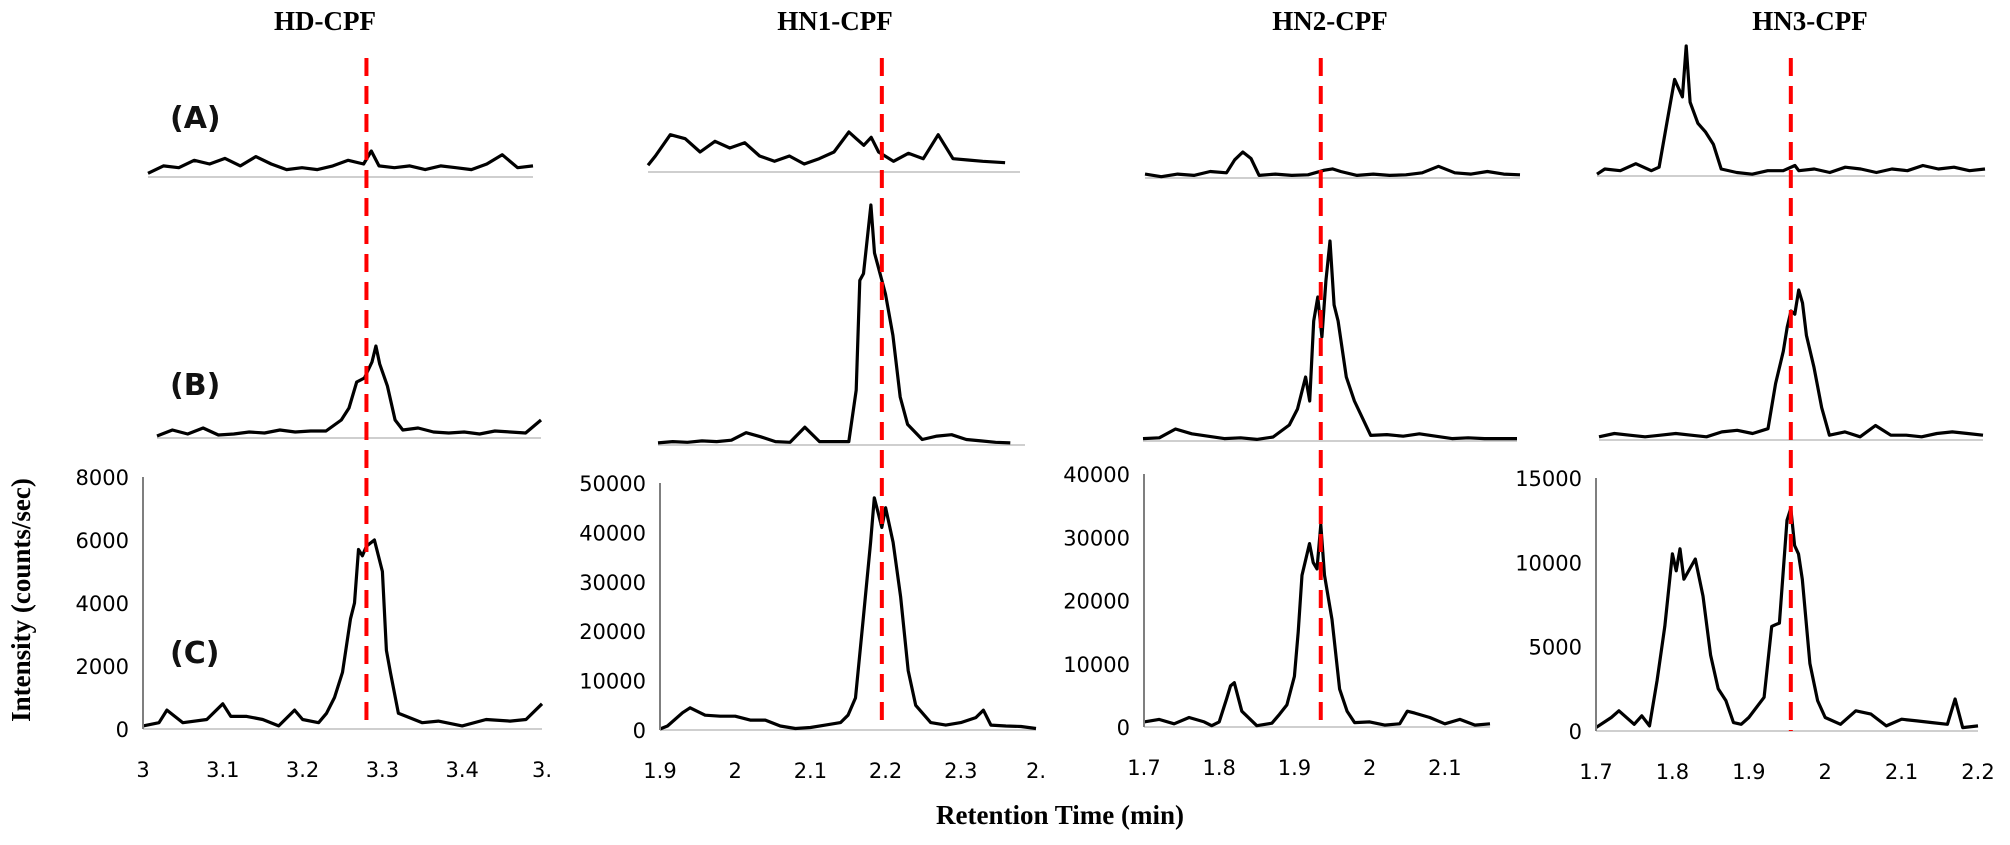  I want to click on y-axis-title: Intensity (counts/sec), so click(21, 600).